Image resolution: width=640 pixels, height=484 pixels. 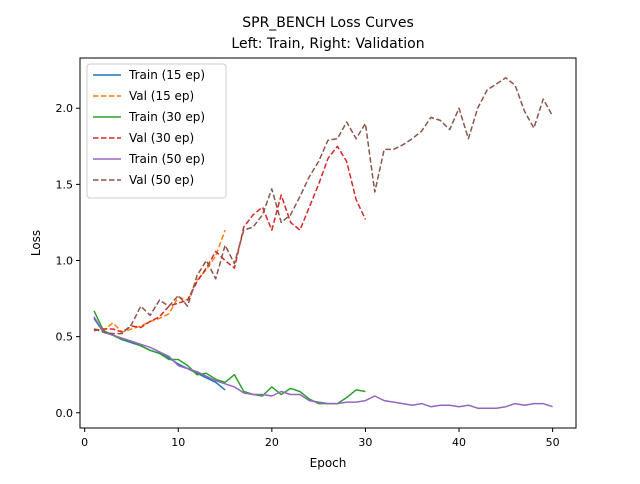 I want to click on chart-subtitle: Left: Train, Right: Validation, so click(x=327, y=44).